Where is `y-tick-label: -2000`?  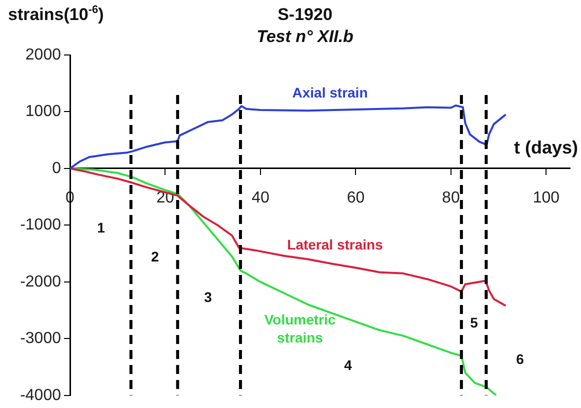
y-tick-label: -2000 is located at coordinates (41, 281).